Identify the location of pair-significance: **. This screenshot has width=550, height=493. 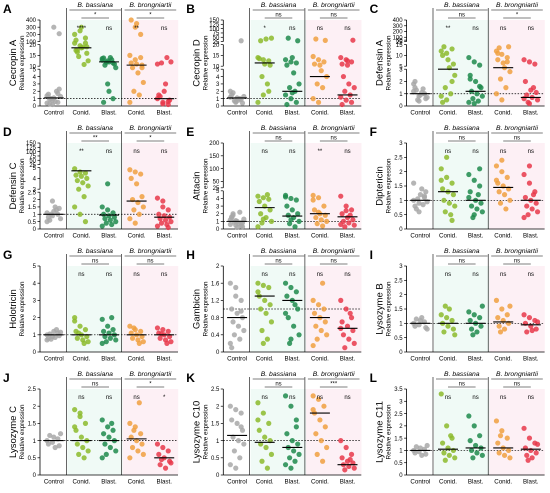
(95, 139).